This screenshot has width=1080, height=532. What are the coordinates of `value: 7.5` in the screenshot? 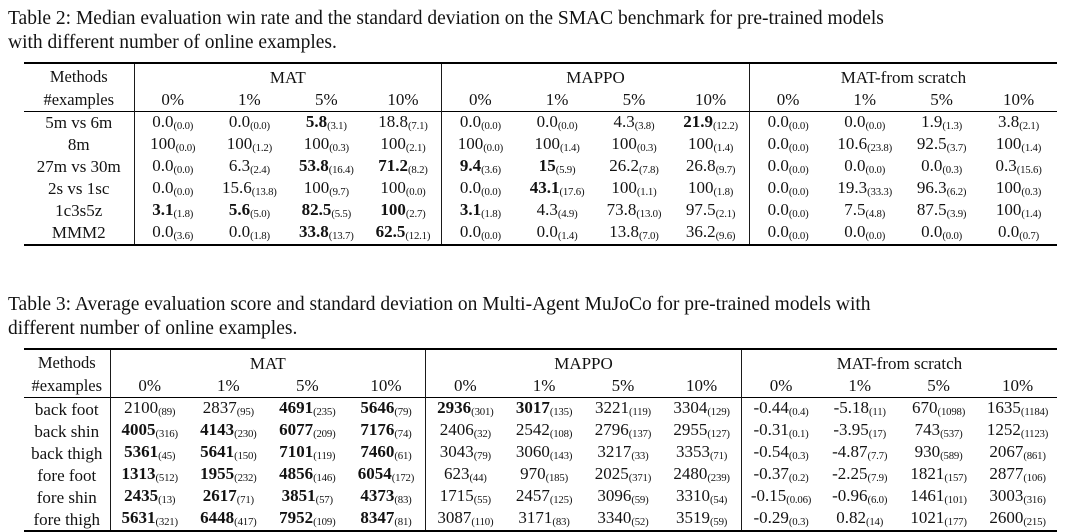 It's located at (855, 209).